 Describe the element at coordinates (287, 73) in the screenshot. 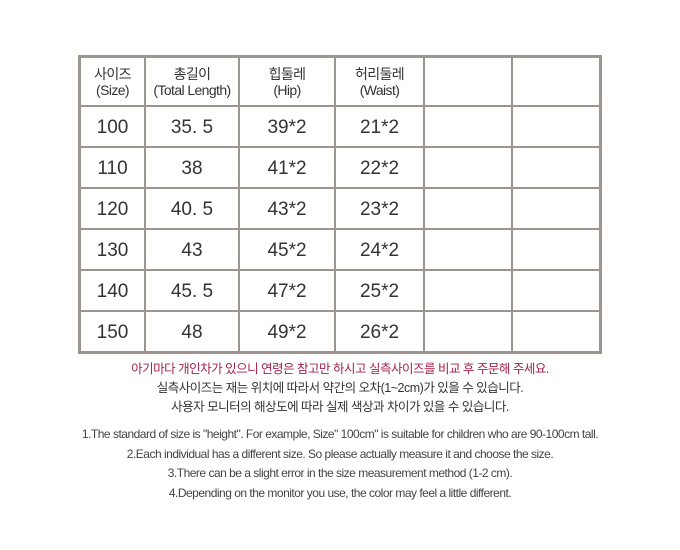

I see `header-label: 힙둘레` at that location.